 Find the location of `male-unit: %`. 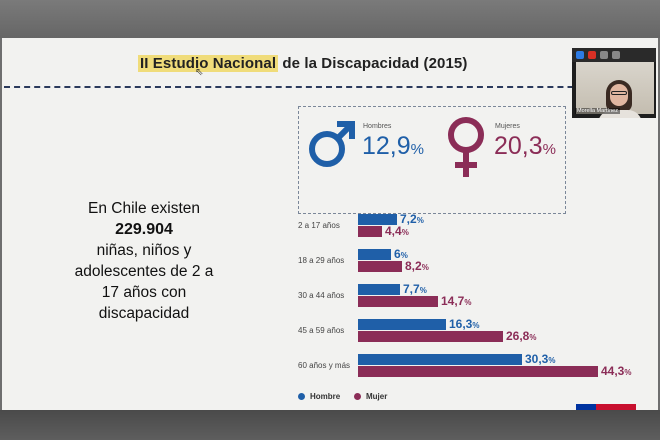

male-unit: % is located at coordinates (417, 149).